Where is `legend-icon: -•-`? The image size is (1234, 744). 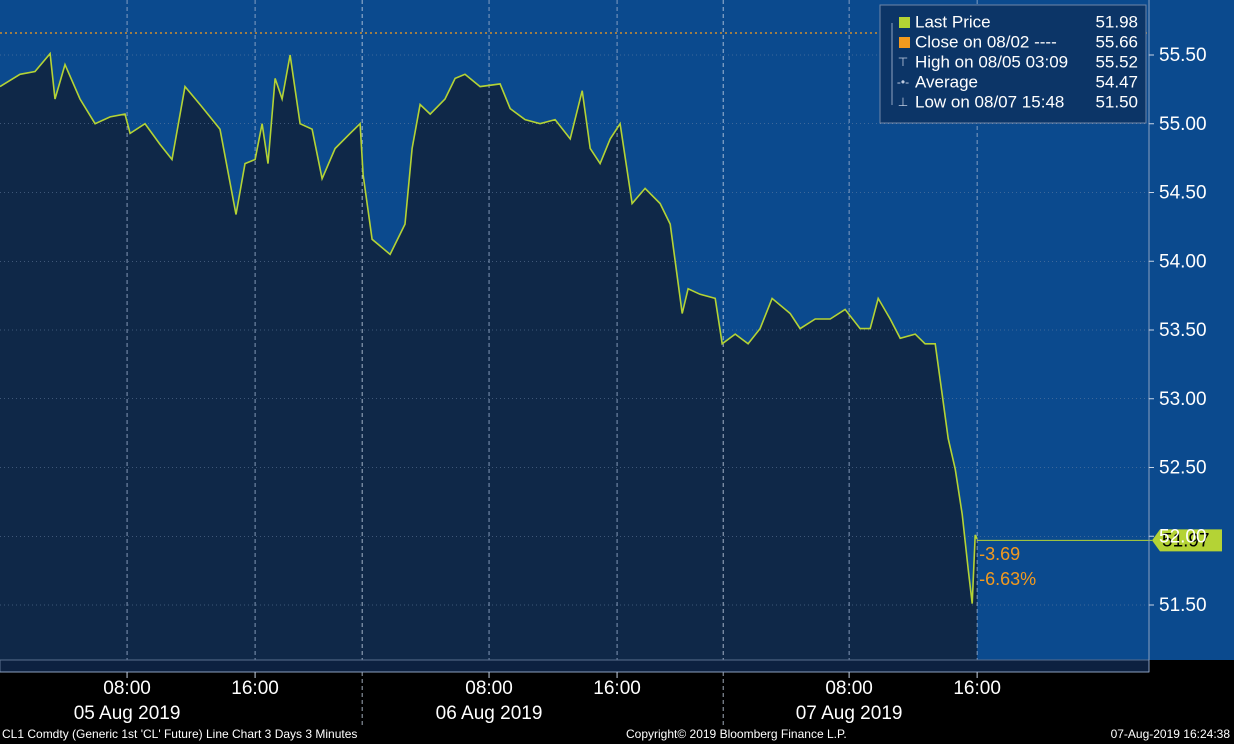
legend-icon: -•- is located at coordinates (903, 82).